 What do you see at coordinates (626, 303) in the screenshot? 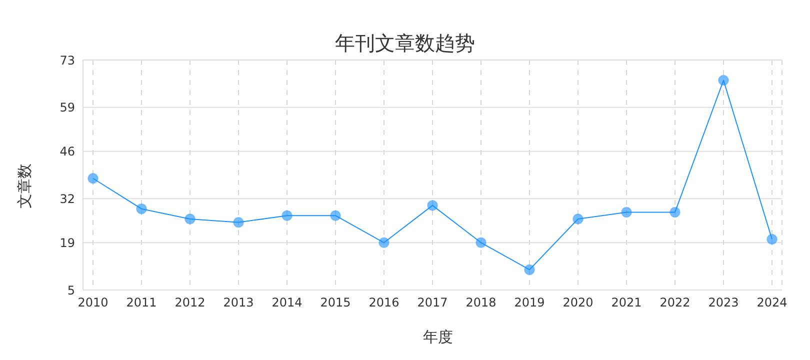
I see `x-tick-label: 2021` at bounding box center [626, 303].